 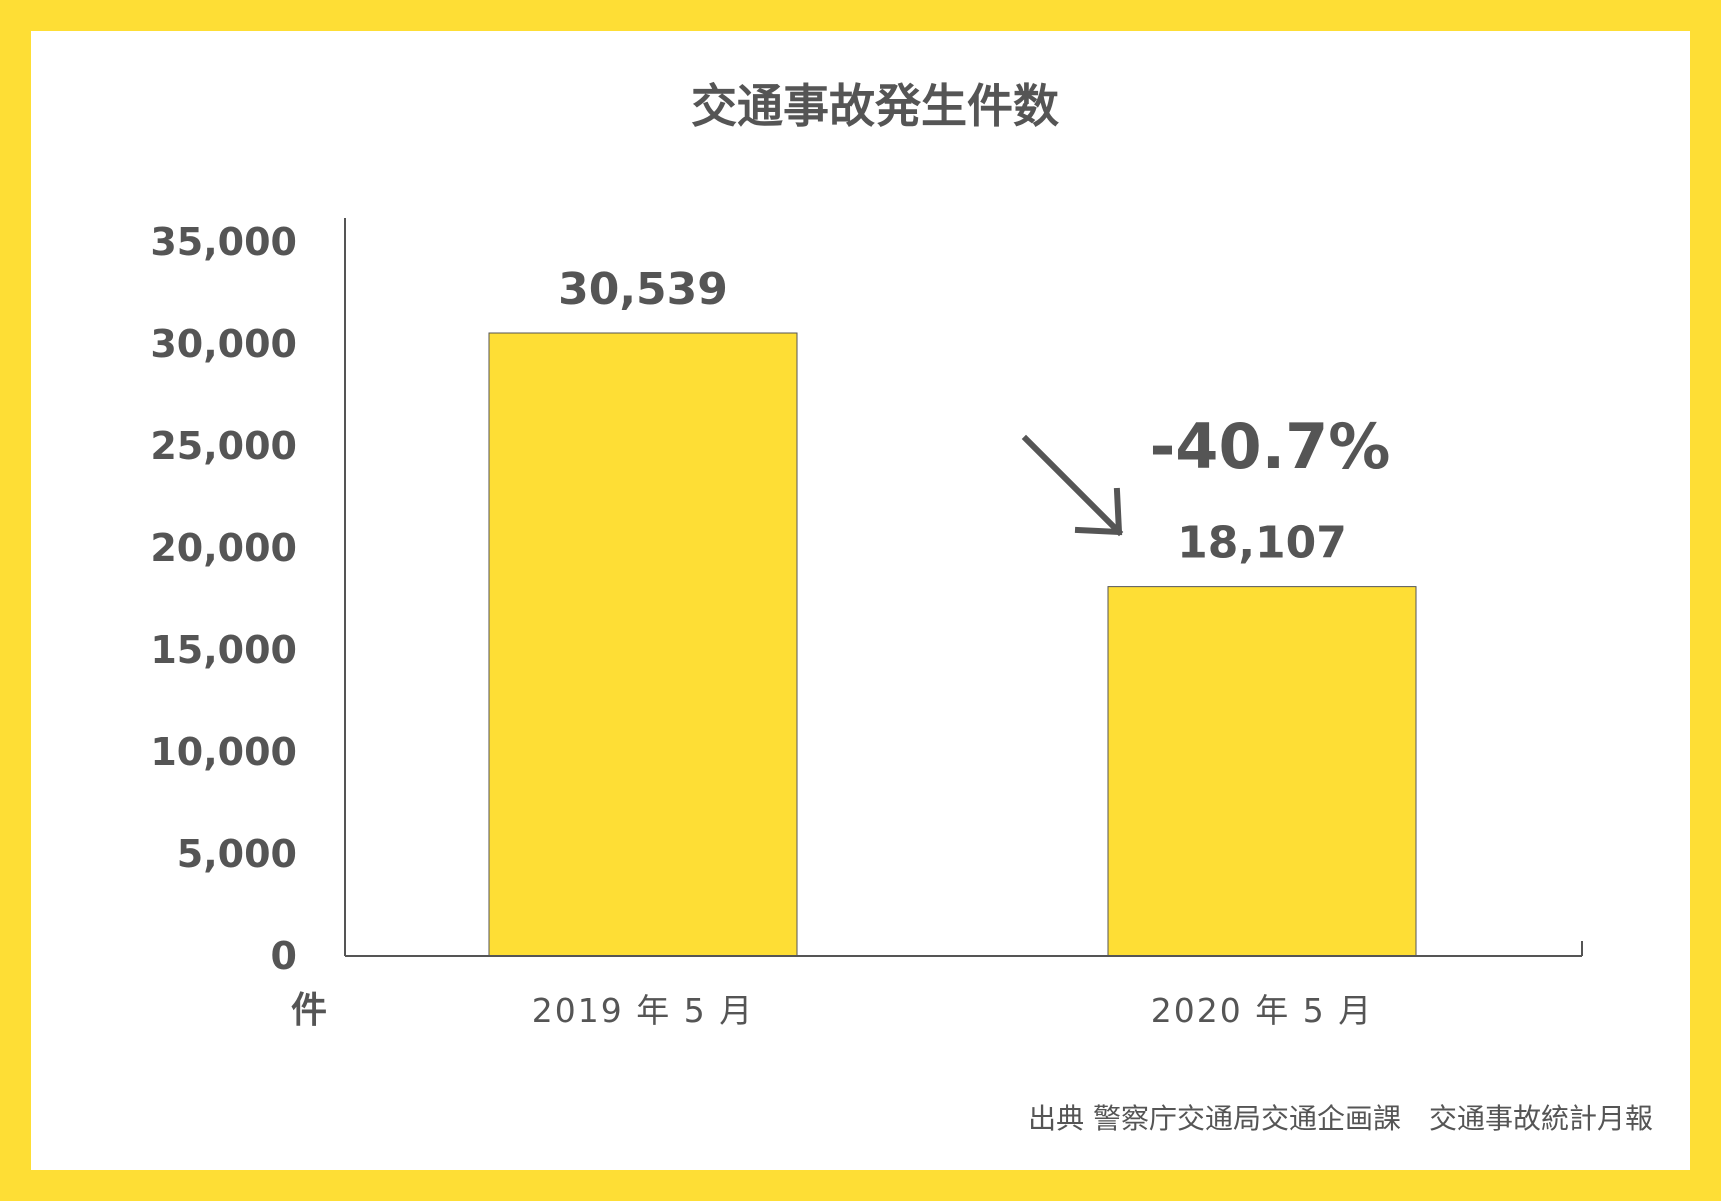 I want to click on y-tick-label: 30,000, so click(x=223, y=344).